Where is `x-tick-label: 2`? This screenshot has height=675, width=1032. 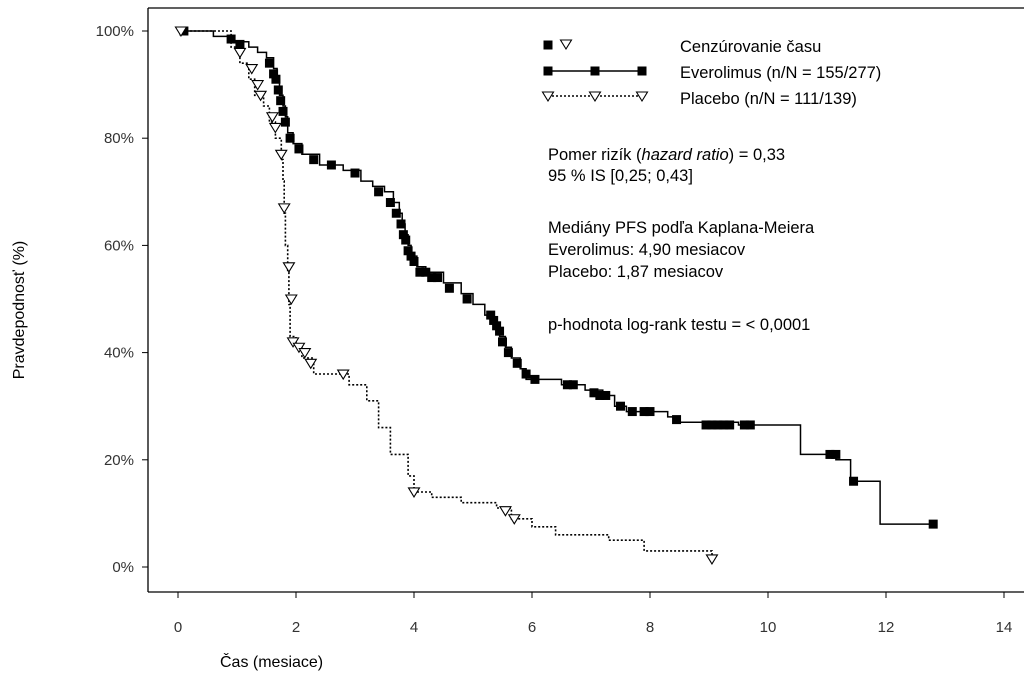 x-tick-label: 2 is located at coordinates (296, 627).